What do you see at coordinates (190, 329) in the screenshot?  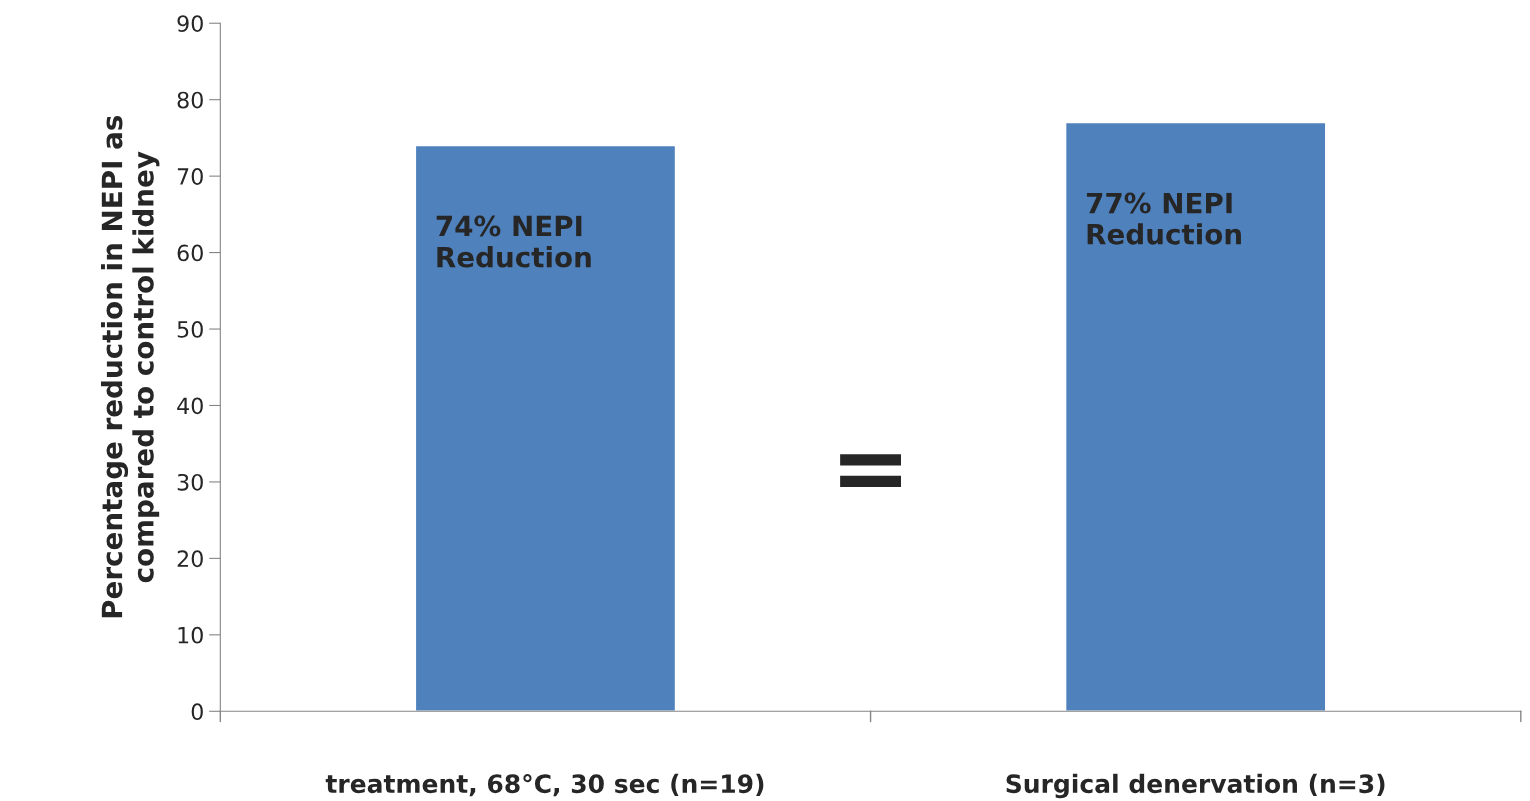 I see `y-tick-label: 50` at bounding box center [190, 329].